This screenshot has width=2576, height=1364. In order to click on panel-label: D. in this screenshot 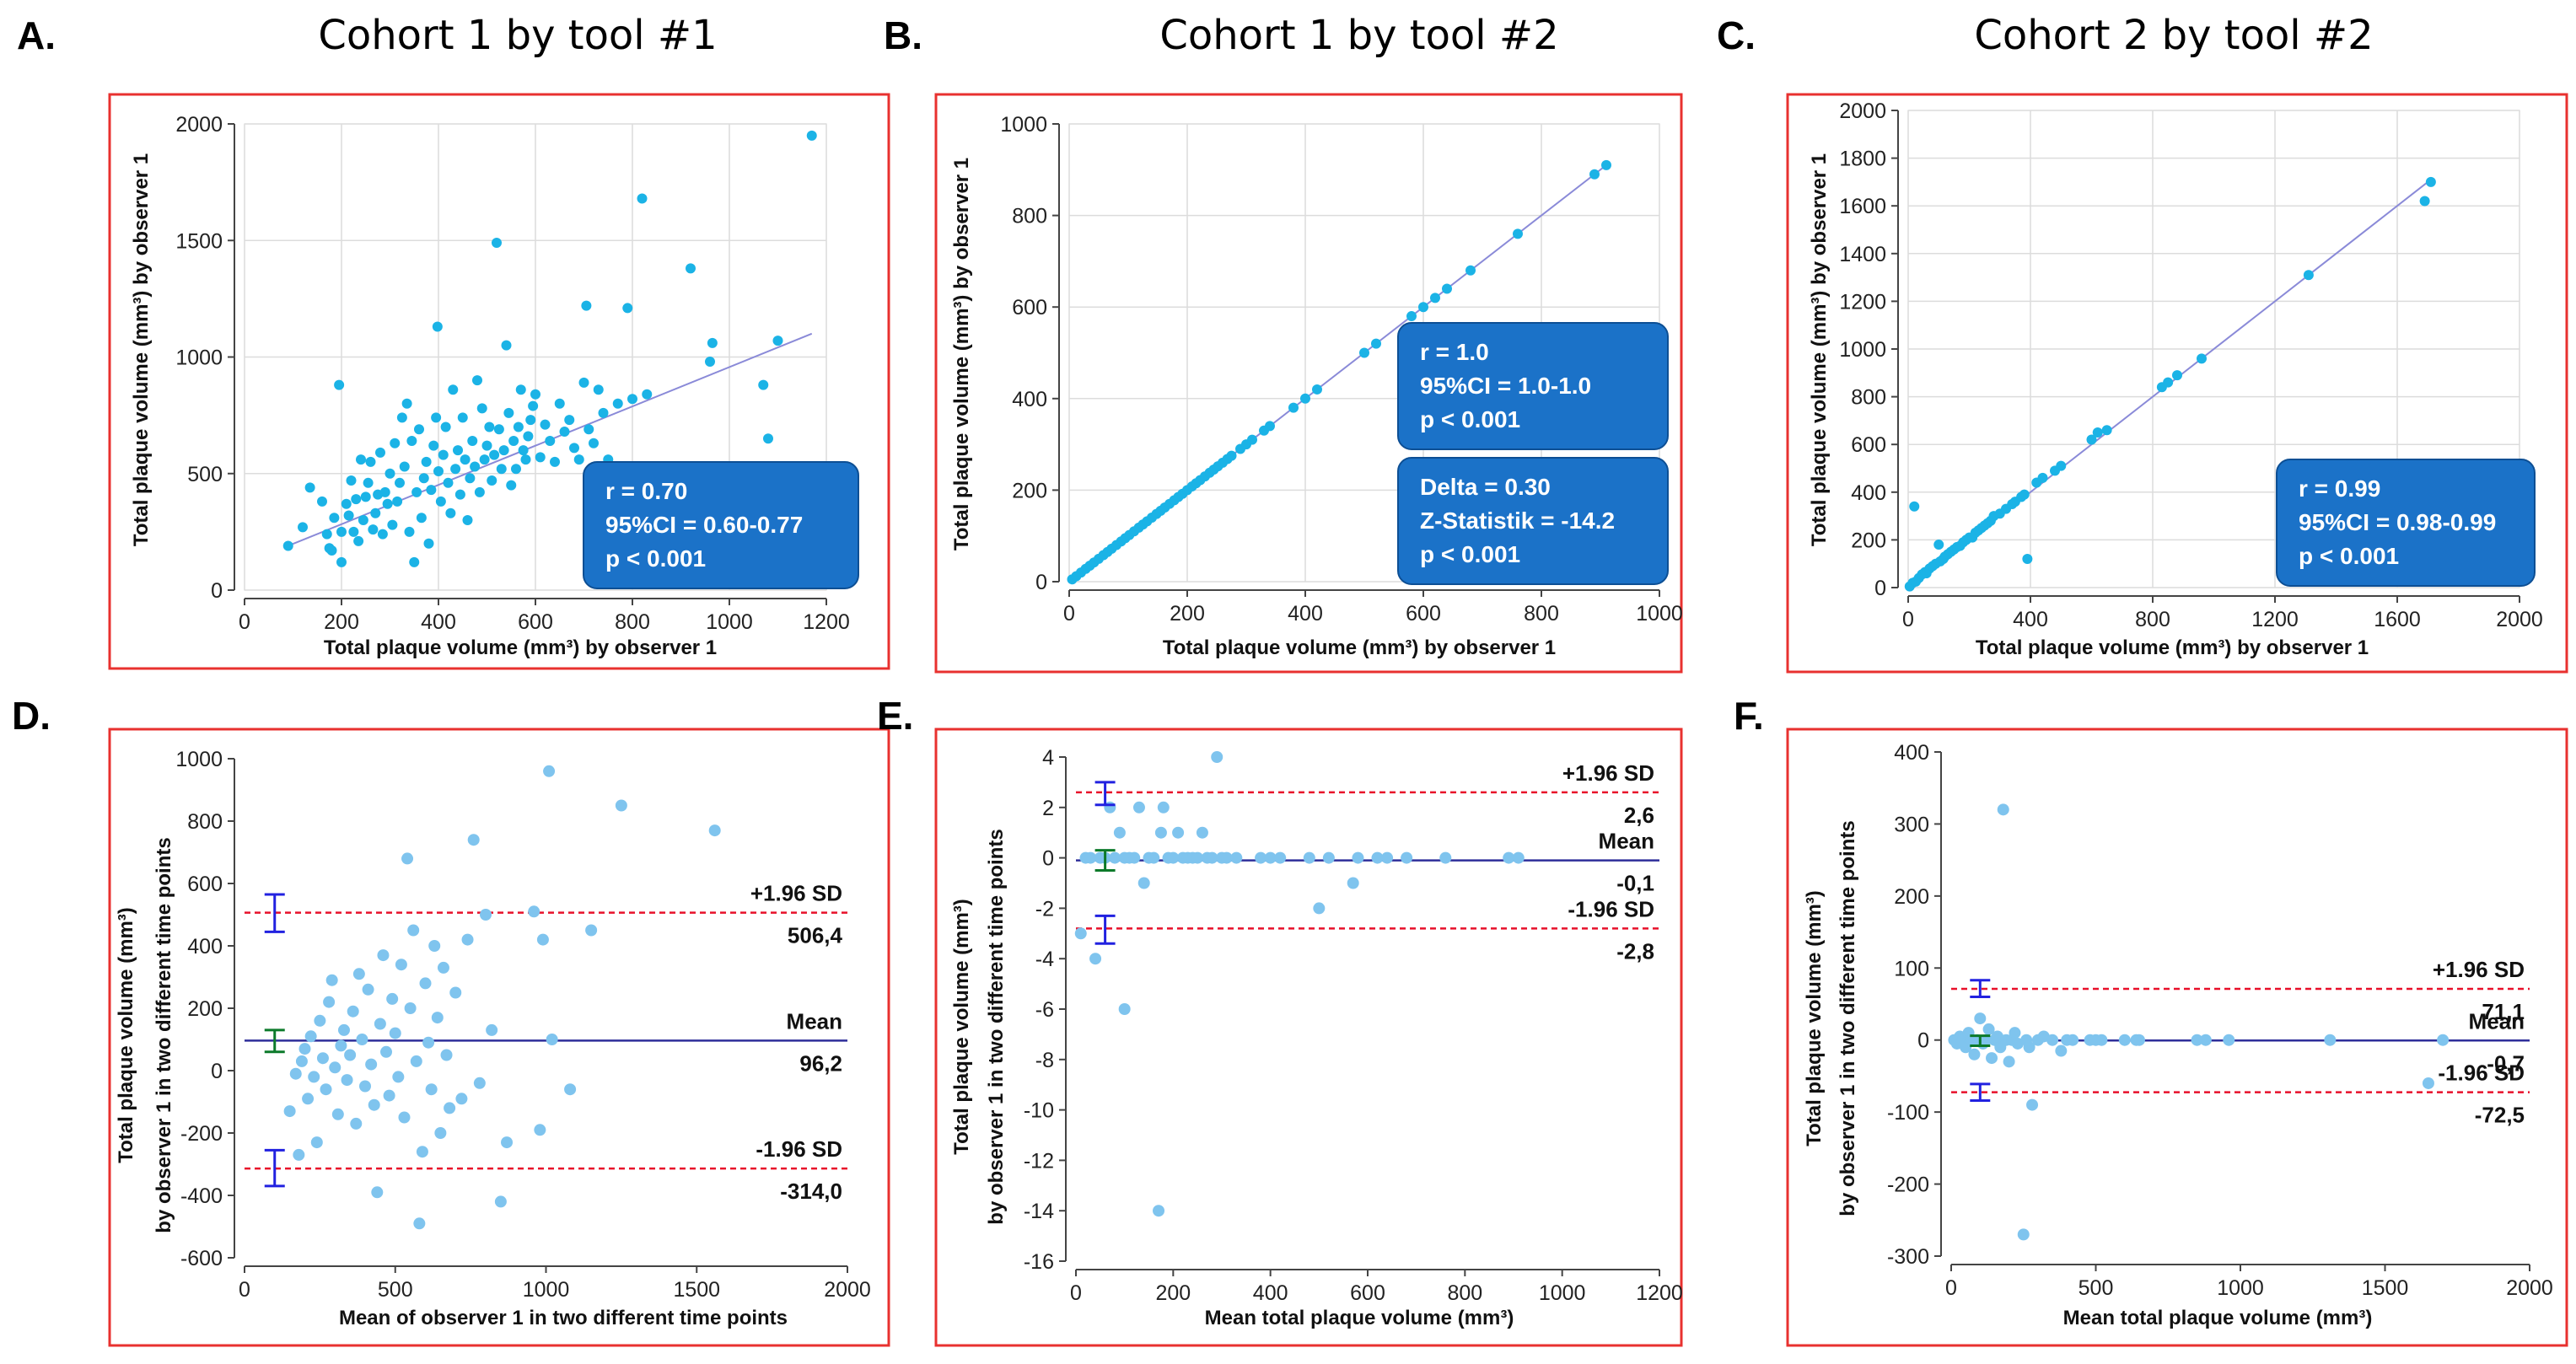, I will do `click(32, 716)`.